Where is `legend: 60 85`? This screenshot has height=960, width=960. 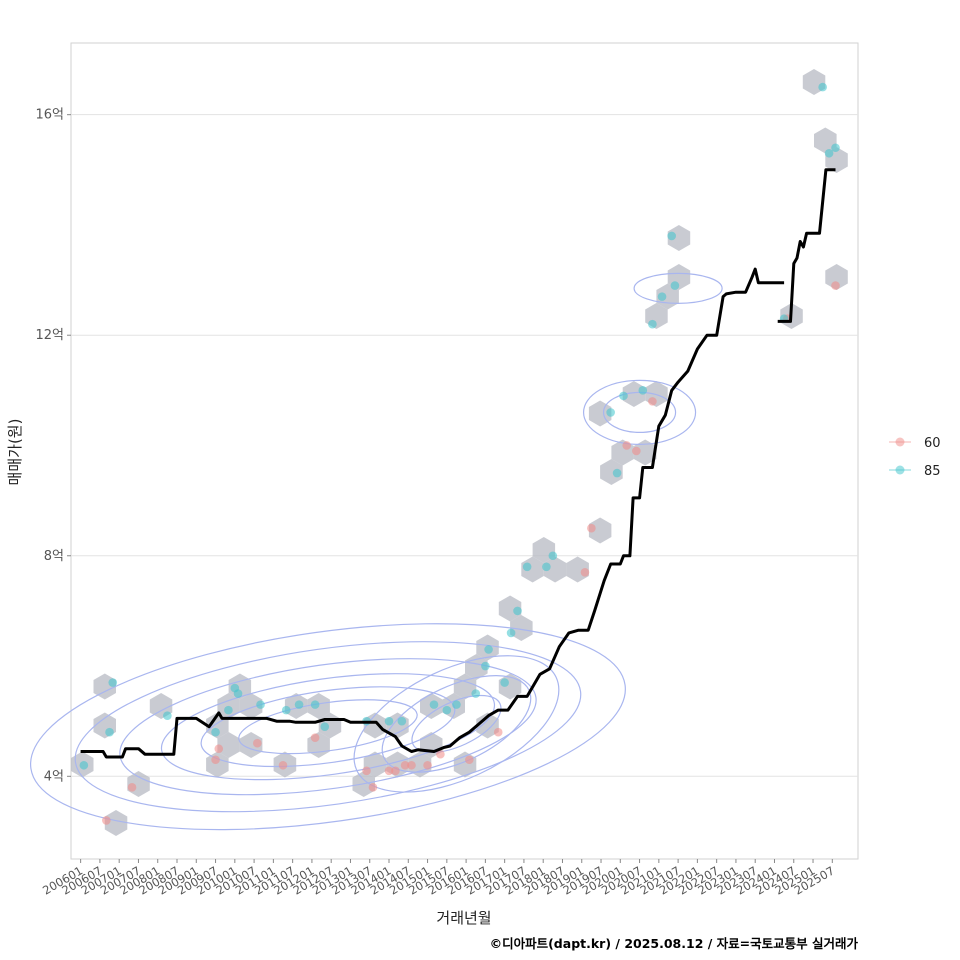 legend: 60 85 is located at coordinates (915, 457).